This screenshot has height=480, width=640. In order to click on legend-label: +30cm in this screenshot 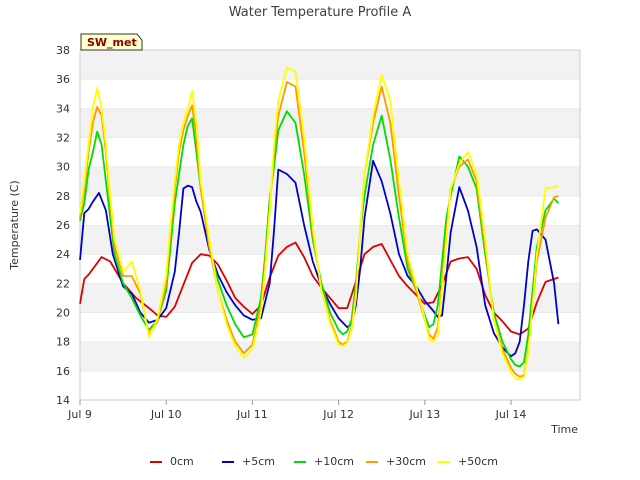, I will do `click(406, 461)`.